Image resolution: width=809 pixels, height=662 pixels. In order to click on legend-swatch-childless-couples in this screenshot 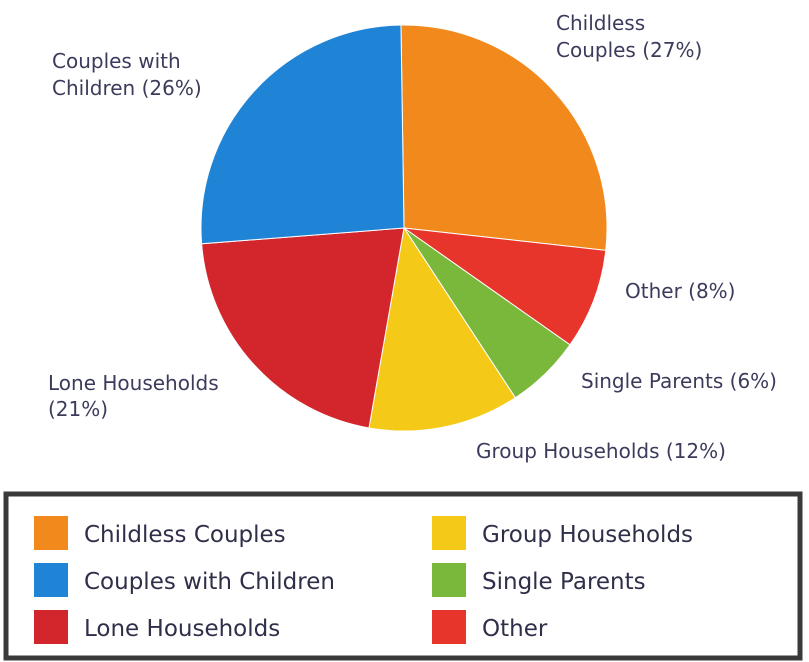, I will do `click(51, 533)`.